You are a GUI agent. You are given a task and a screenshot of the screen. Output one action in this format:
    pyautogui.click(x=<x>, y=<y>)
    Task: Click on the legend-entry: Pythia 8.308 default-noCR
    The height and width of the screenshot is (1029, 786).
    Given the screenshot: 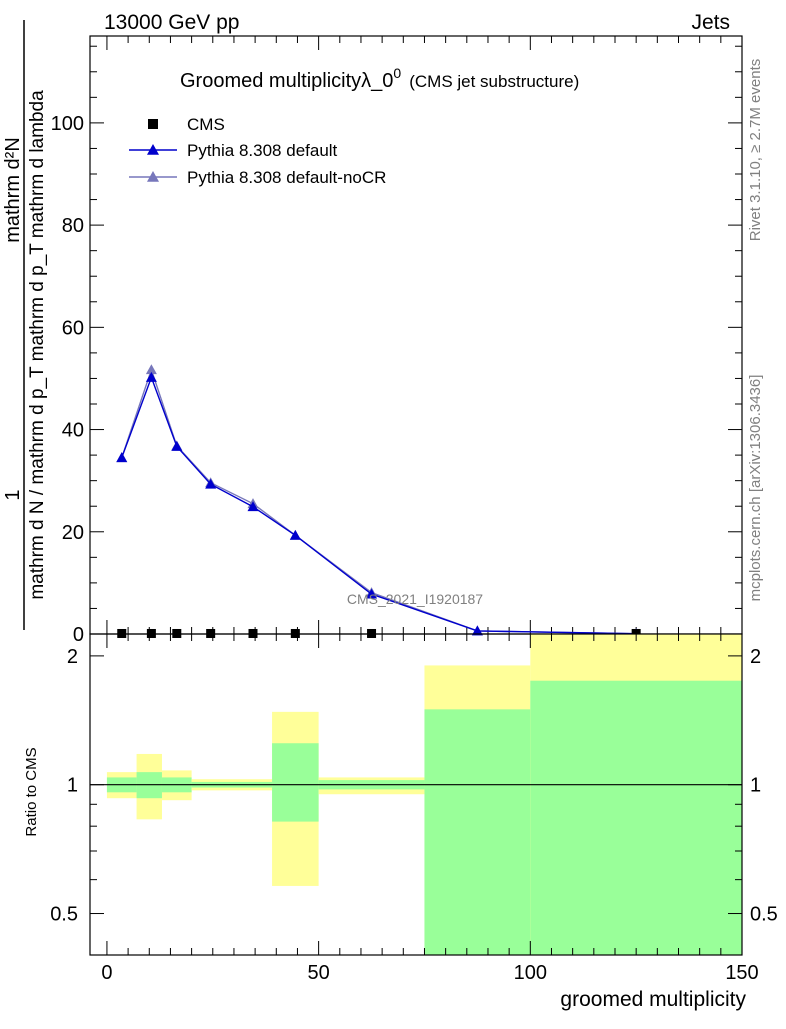 What is the action you would take?
    pyautogui.click(x=286, y=177)
    